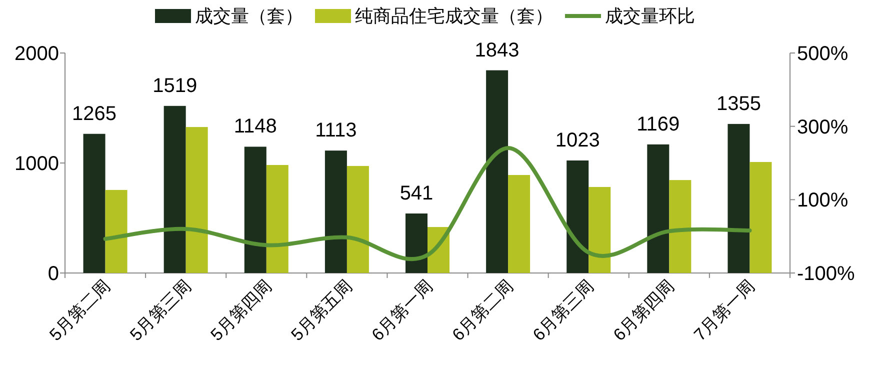 This screenshot has height=376, width=883. Describe the element at coordinates (322, 310) in the screenshot. I see `x-tick-label: 5月第五周` at that location.